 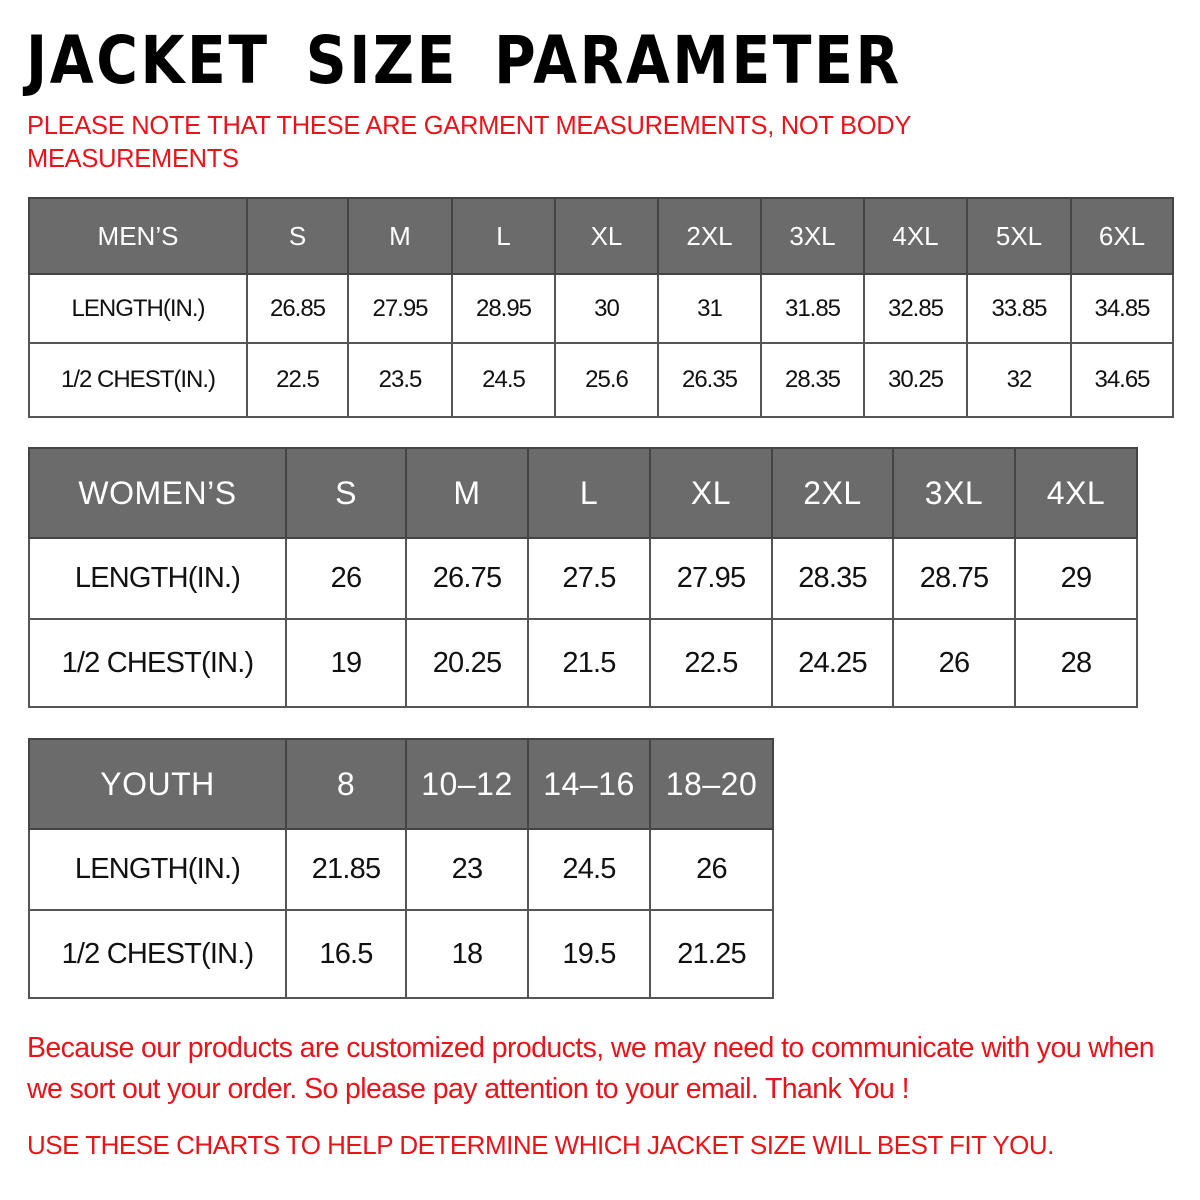 What do you see at coordinates (812, 308) in the screenshot?
I see `measurement-value: 31.85` at bounding box center [812, 308].